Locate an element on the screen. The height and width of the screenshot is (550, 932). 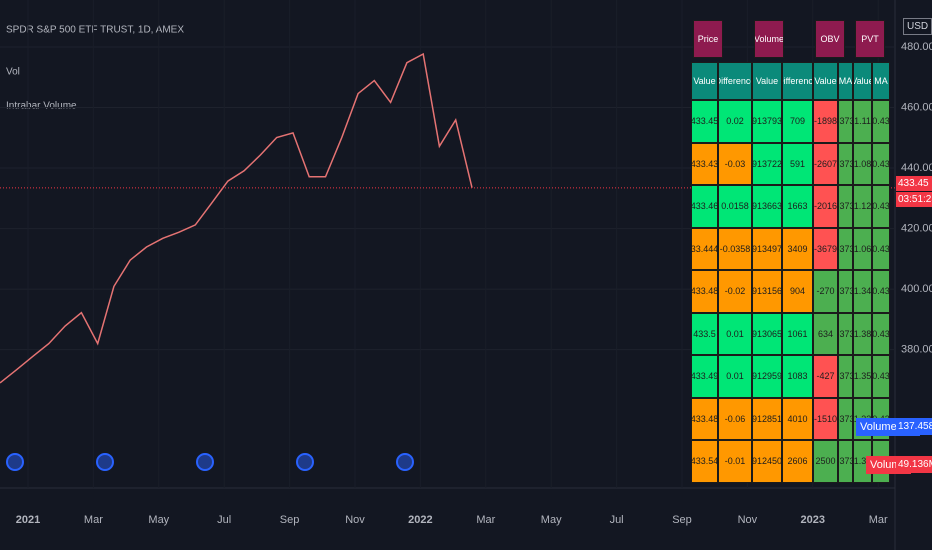
volume-label-value: 137.458M is located at coordinates (914, 426).